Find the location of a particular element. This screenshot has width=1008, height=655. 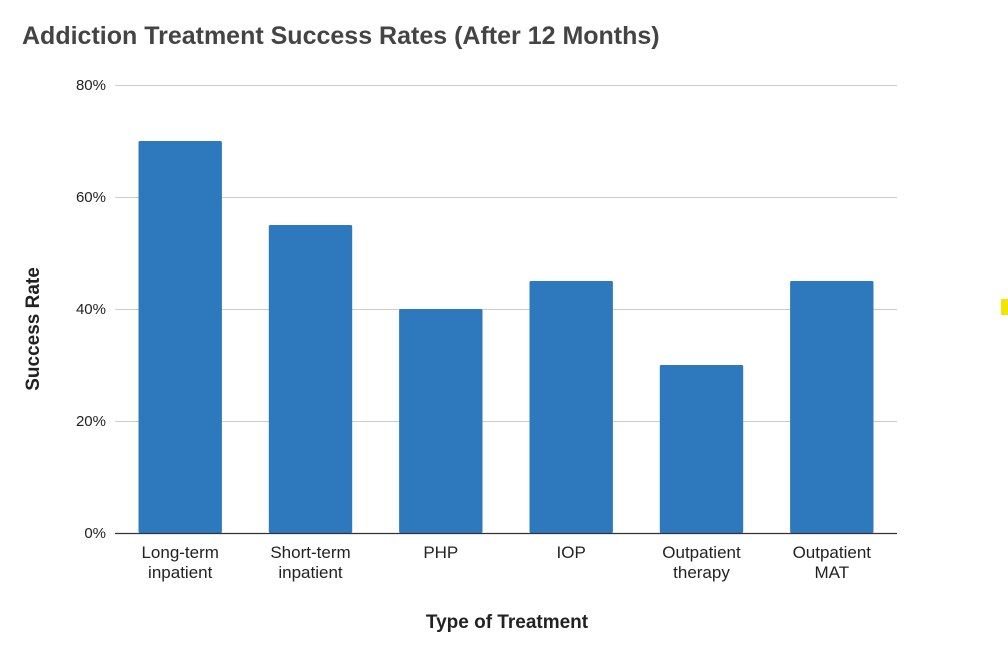

y-tick-label: 80% is located at coordinates (91, 85).